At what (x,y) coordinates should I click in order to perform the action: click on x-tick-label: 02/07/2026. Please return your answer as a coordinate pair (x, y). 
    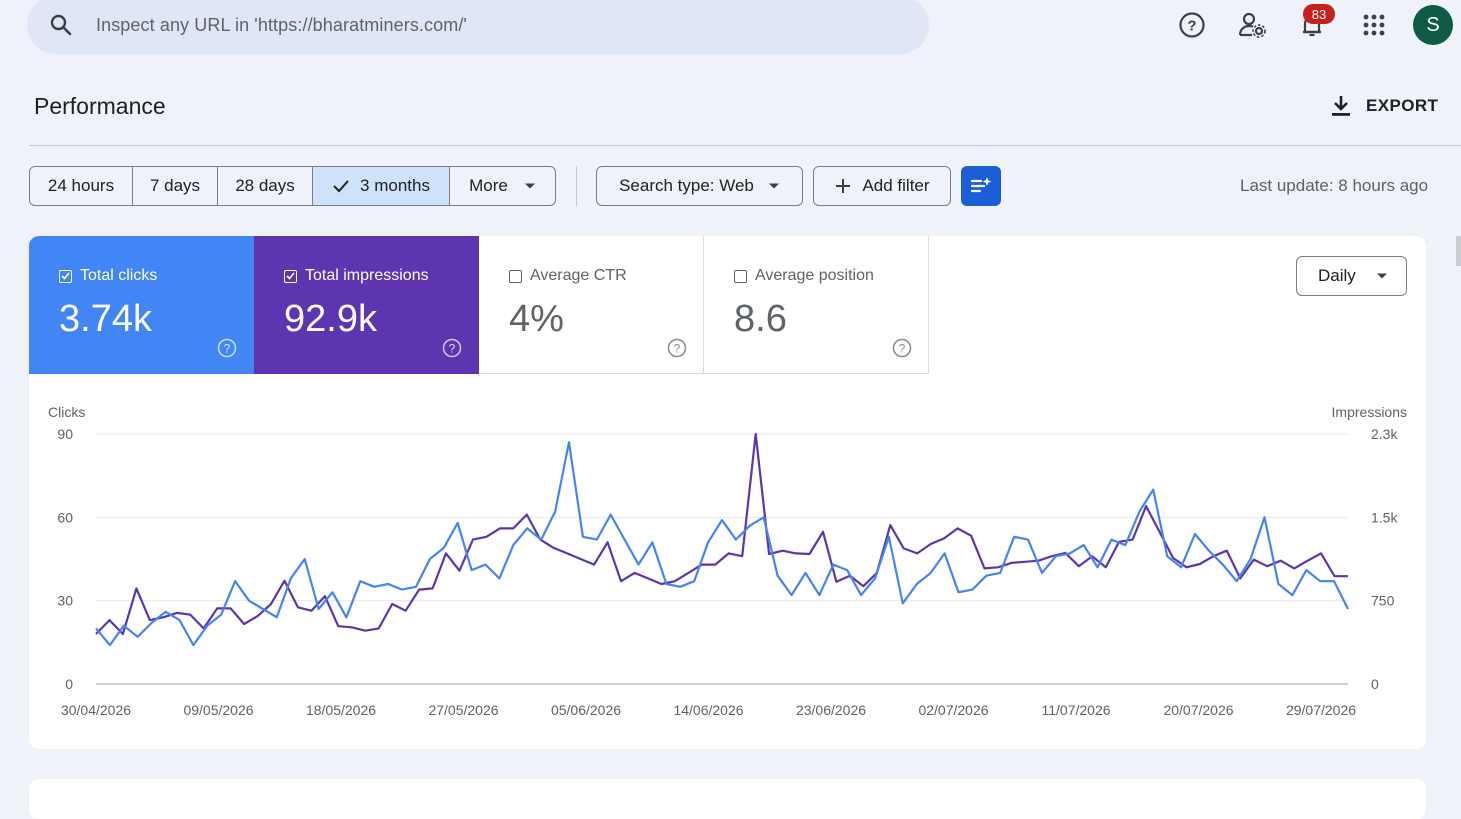
    Looking at the image, I should click on (953, 710).